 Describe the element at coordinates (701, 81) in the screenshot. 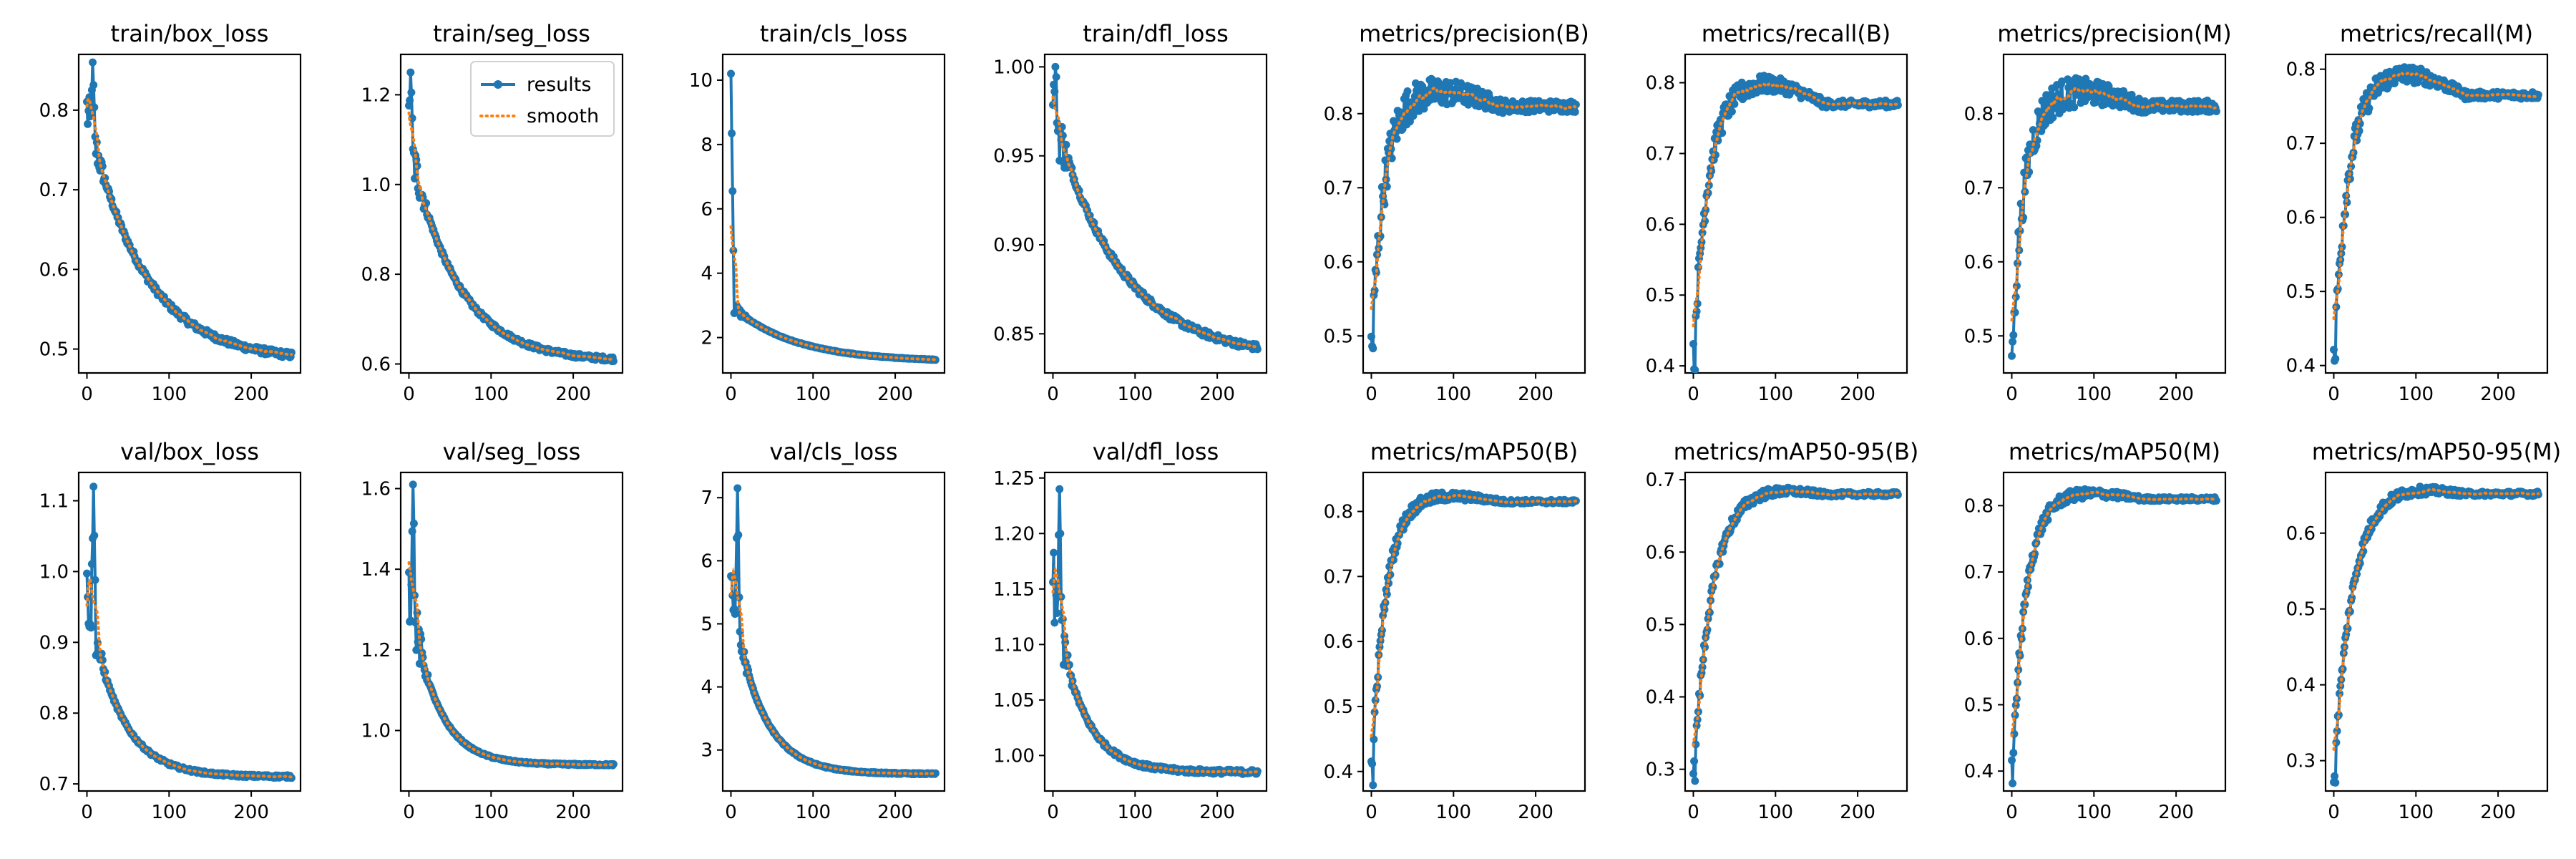

I see `y-tick-label: 10` at that location.